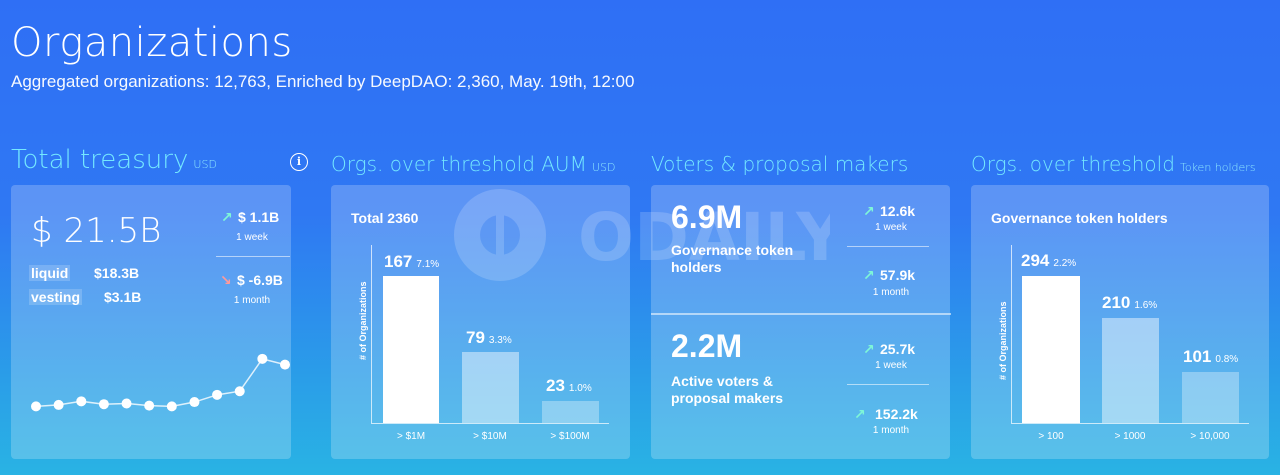 This screenshot has width=1280, height=475. Describe the element at coordinates (555, 385) in the screenshot. I see `aum-value-3: 23` at that location.